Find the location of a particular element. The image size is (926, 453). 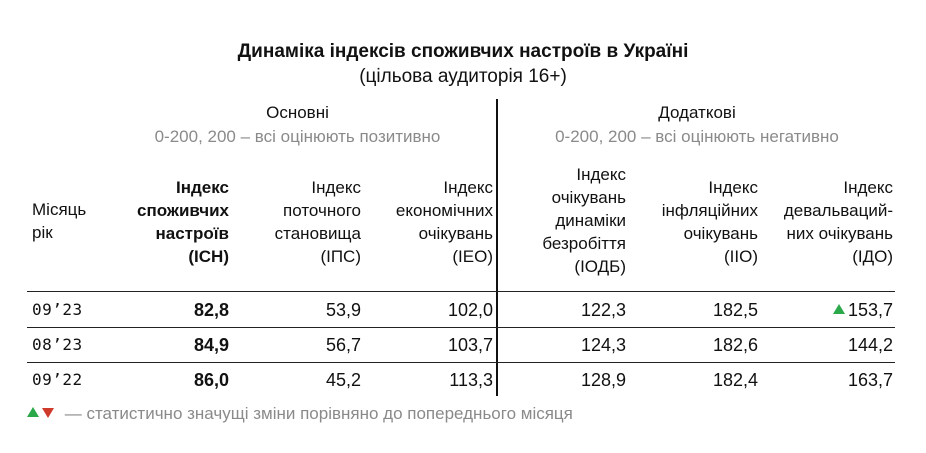

group-additional-range: 0-200, 200 – всі оцінюють негативно is located at coordinates (697, 136).